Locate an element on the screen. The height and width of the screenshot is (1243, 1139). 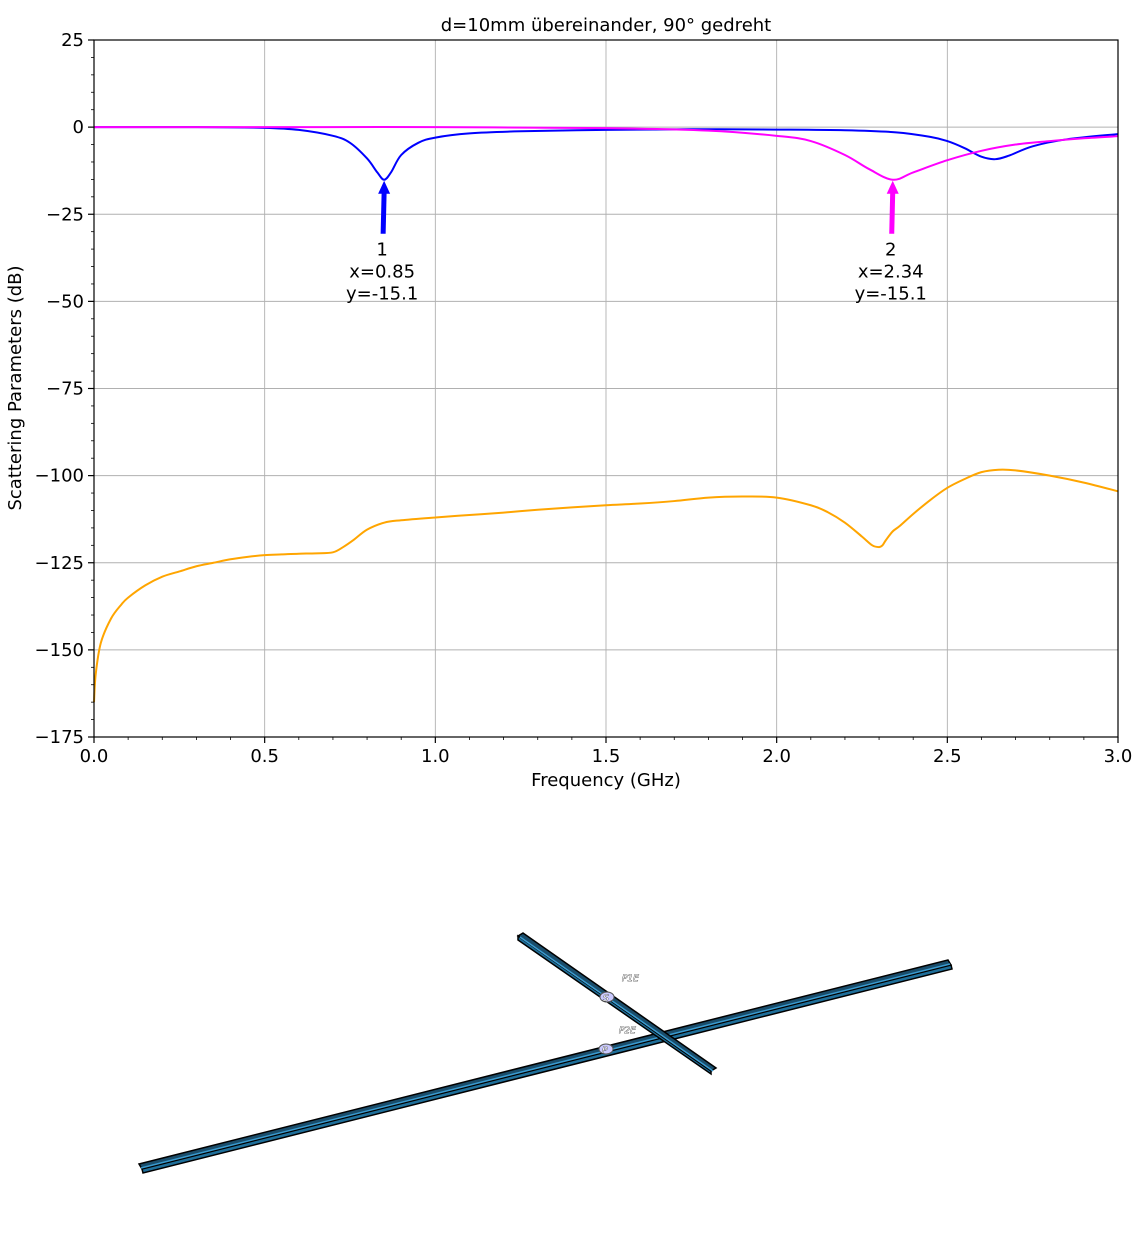
annotation-text: x=0.85 is located at coordinates (382, 272).